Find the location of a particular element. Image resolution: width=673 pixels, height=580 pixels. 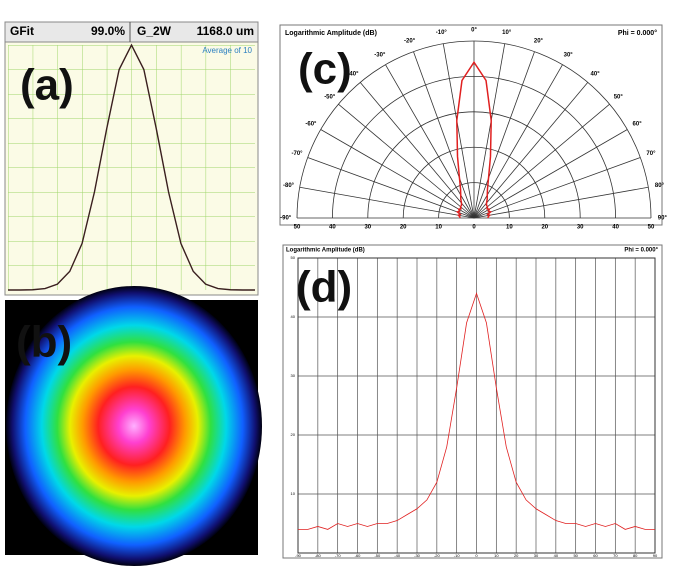

x-tick-label: -60 is located at coordinates (358, 555).